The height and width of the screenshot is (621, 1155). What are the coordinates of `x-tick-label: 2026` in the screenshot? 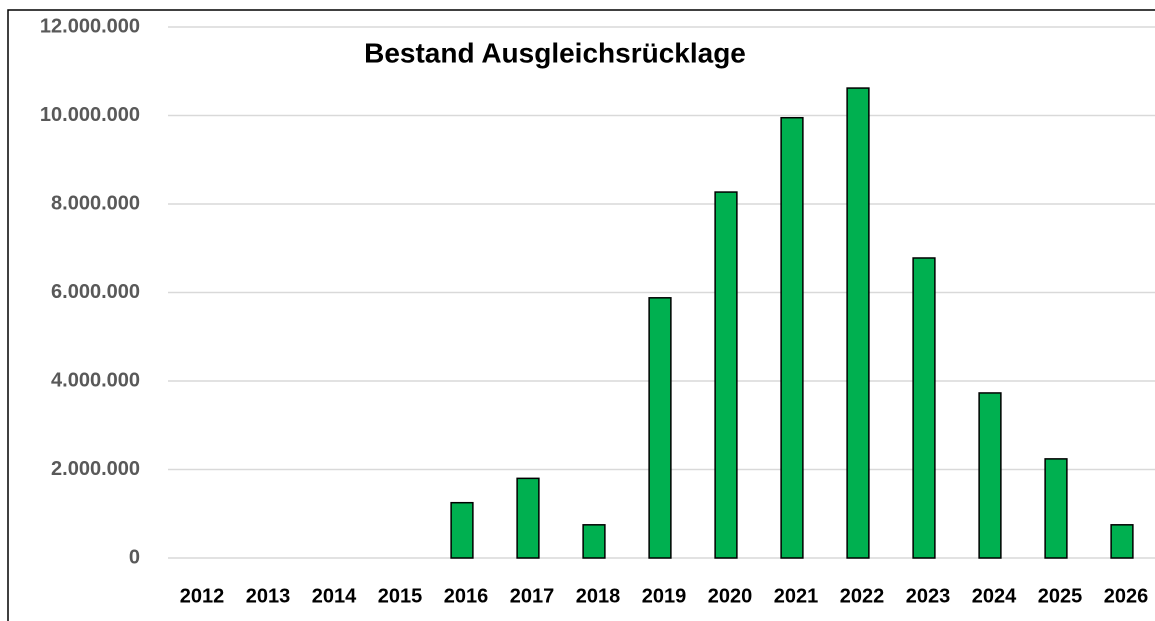 It's located at (1126, 596).